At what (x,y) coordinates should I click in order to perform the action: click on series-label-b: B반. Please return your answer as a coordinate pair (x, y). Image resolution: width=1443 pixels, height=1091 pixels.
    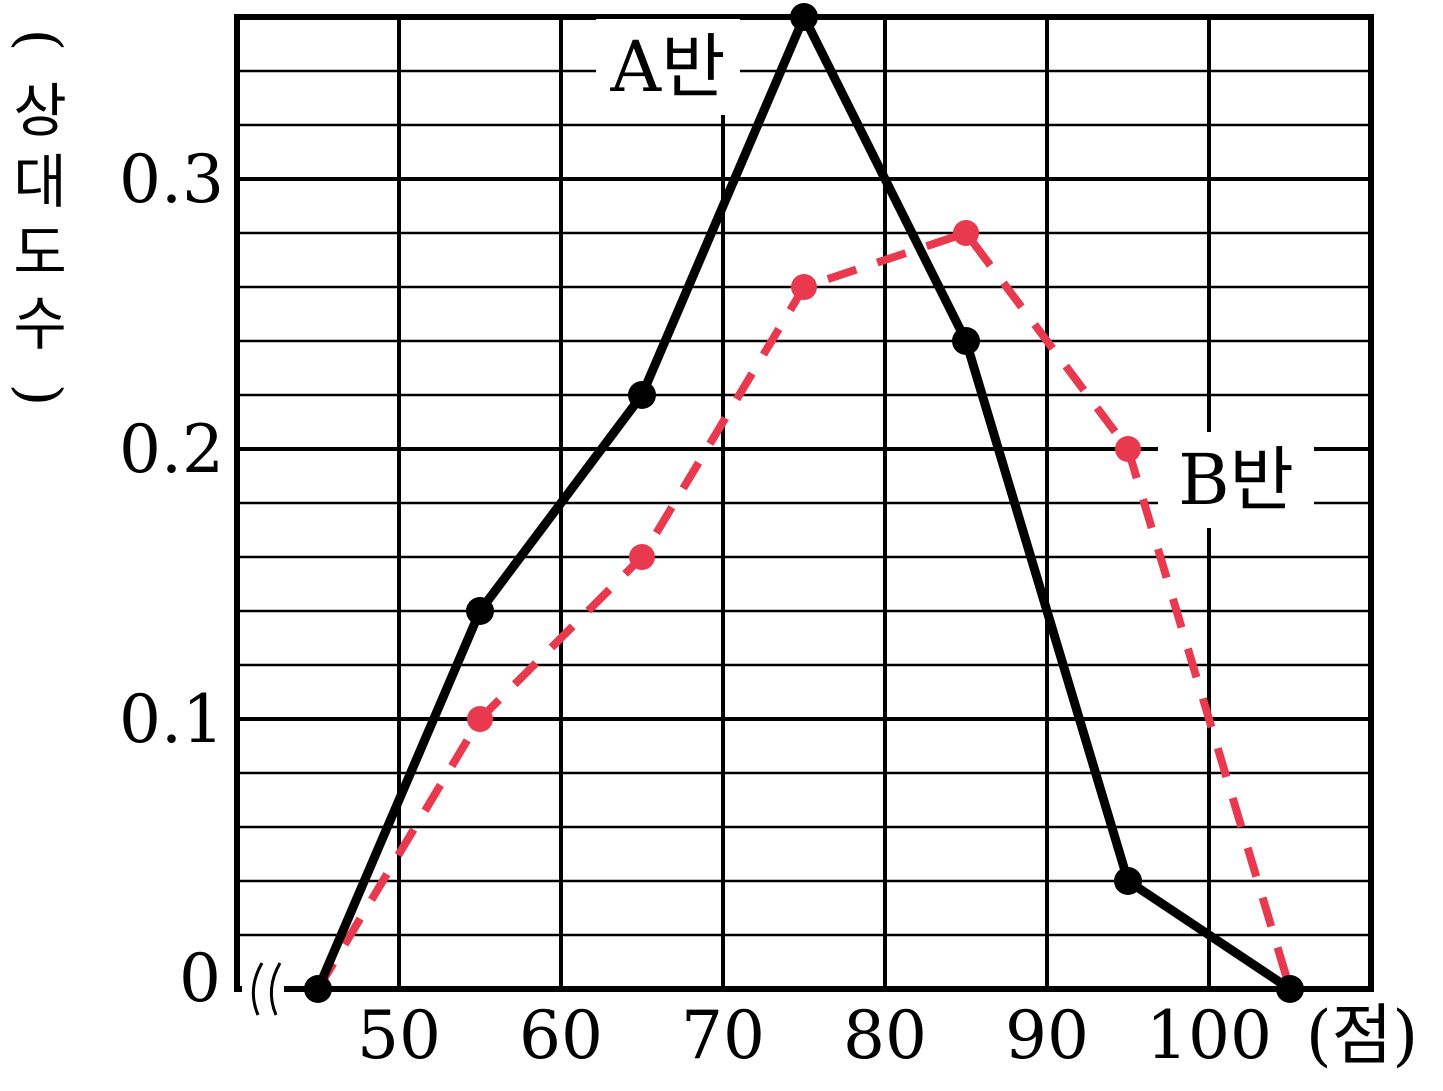
    Looking at the image, I should click on (1236, 480).